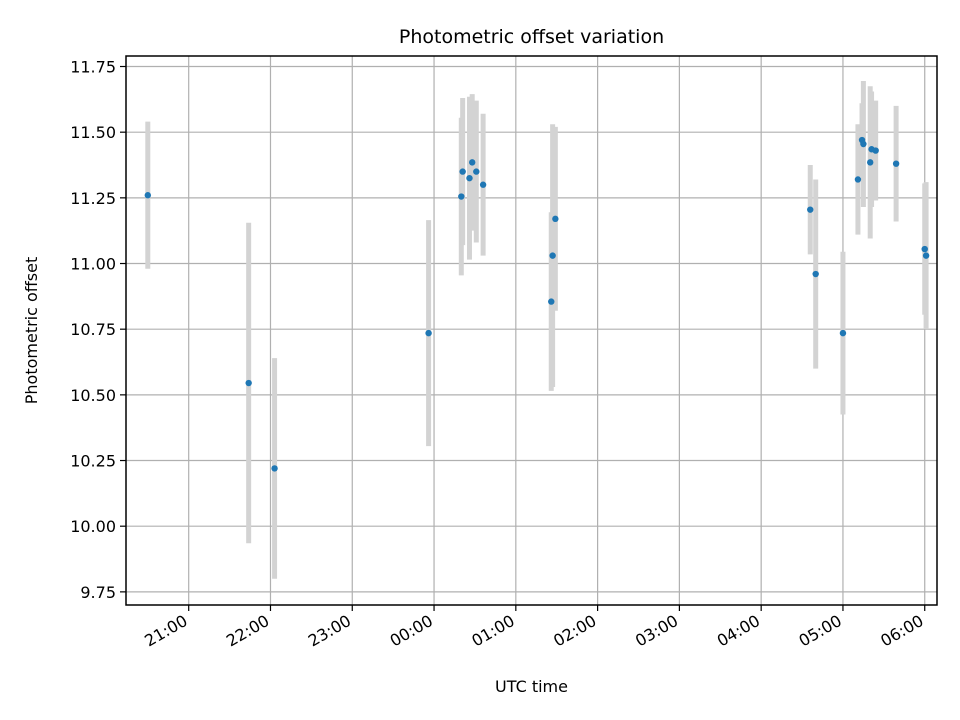 Image resolution: width=960 pixels, height=720 pixels. What do you see at coordinates (93, 198) in the screenshot?
I see `y-tick-label: 11.25` at bounding box center [93, 198].